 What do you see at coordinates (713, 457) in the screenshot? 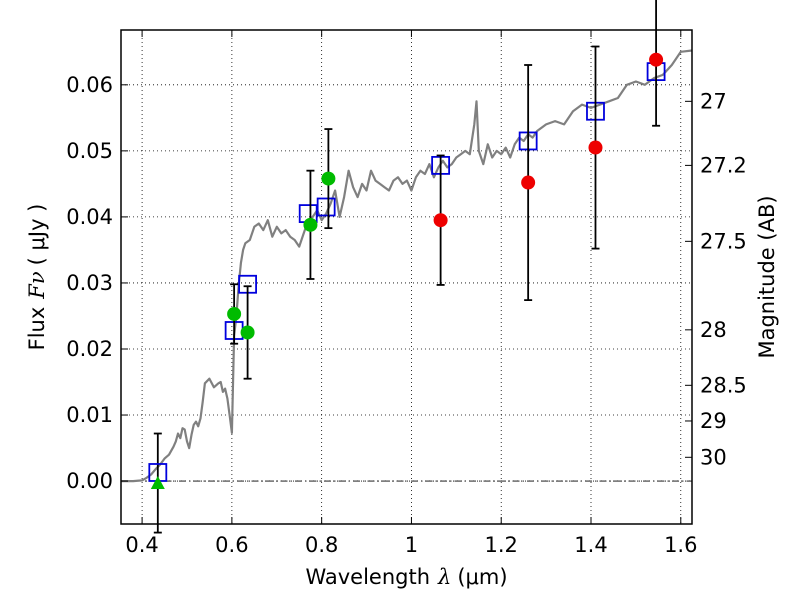
I see `y2-tick-label: 30` at bounding box center [713, 457].